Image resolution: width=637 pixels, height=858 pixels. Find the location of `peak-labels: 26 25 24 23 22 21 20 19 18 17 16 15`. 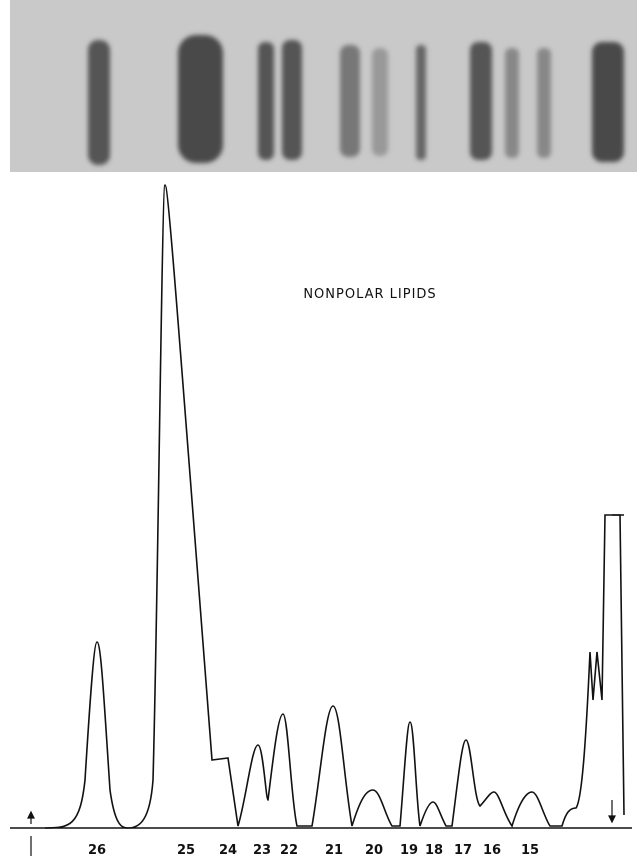

peak-labels: 26 25 24 23 22 21 20 19 18 17 16 15 is located at coordinates (313, 850).